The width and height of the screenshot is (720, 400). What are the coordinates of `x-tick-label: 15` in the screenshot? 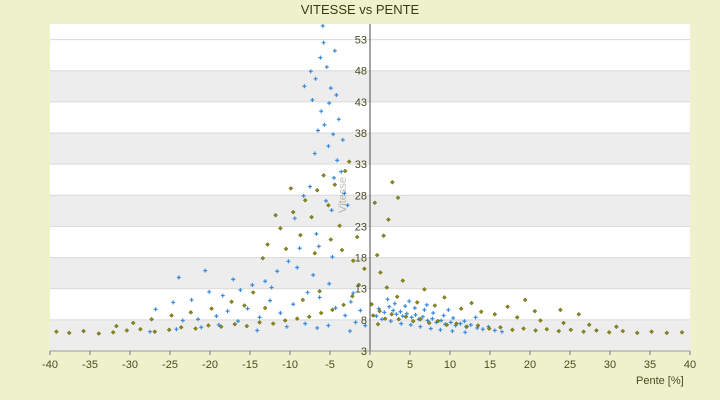 It's located at (490, 365).